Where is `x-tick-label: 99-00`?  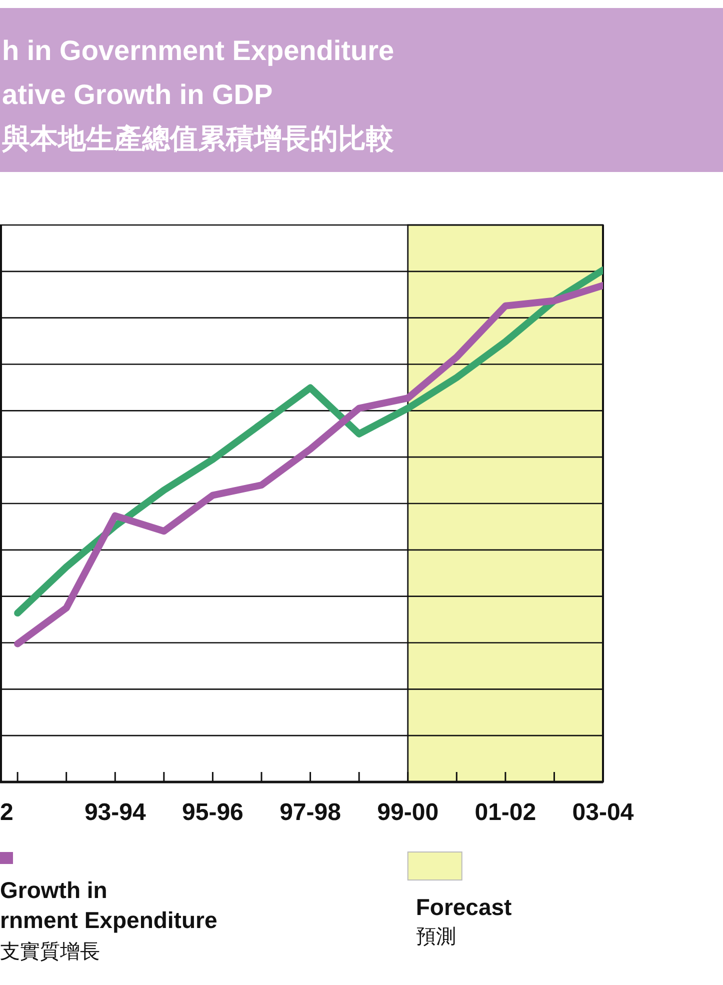 x-tick-label: 99-00 is located at coordinates (408, 812).